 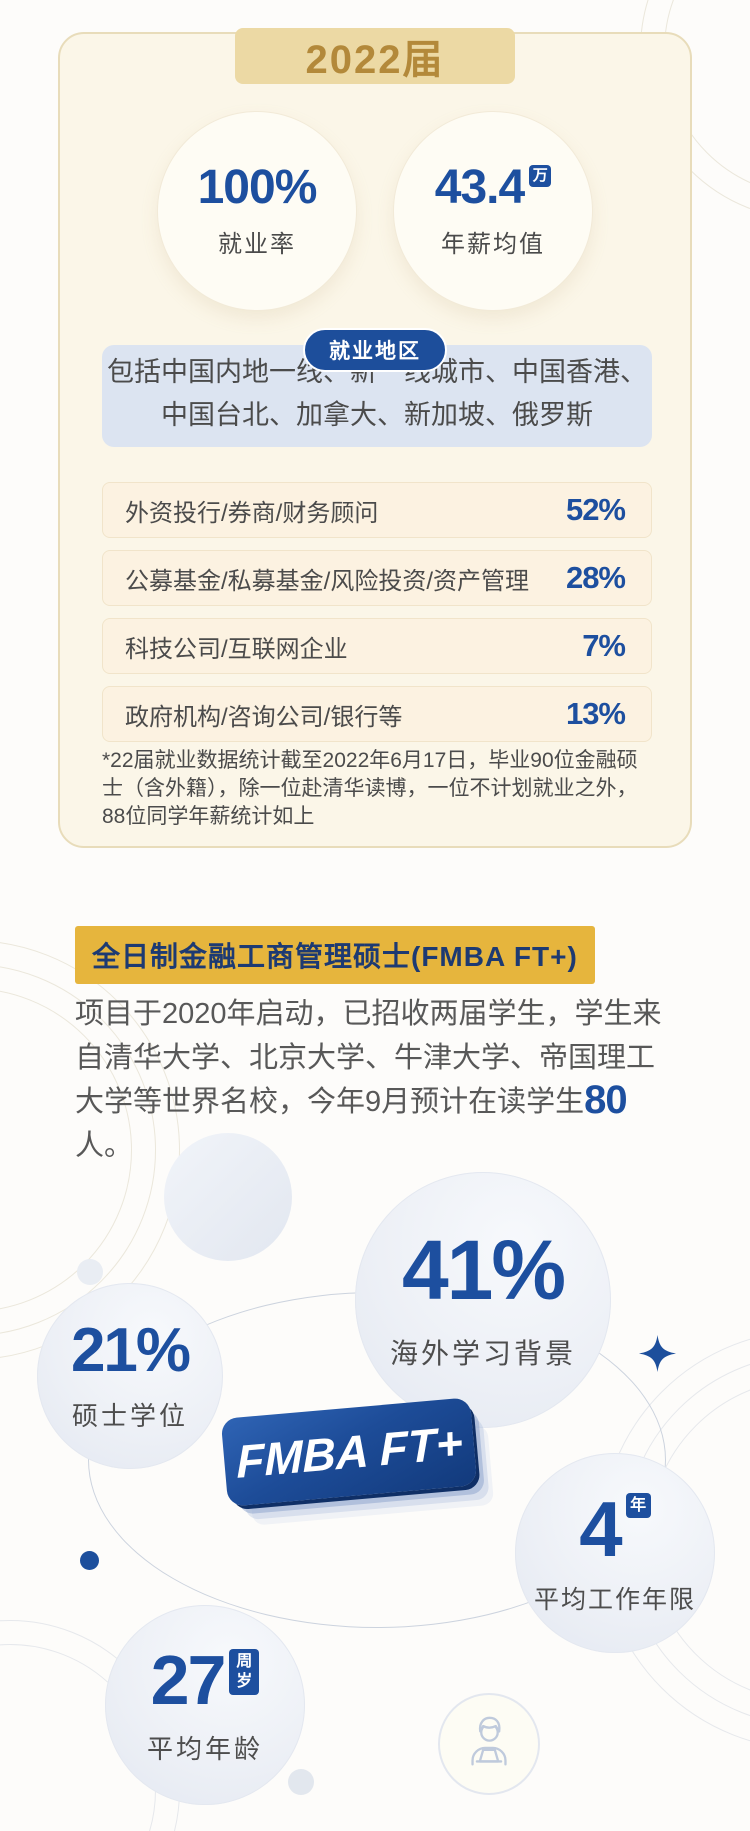 I want to click on sector-row: 科技公司/互联网企业 7%, so click(x=377, y=646).